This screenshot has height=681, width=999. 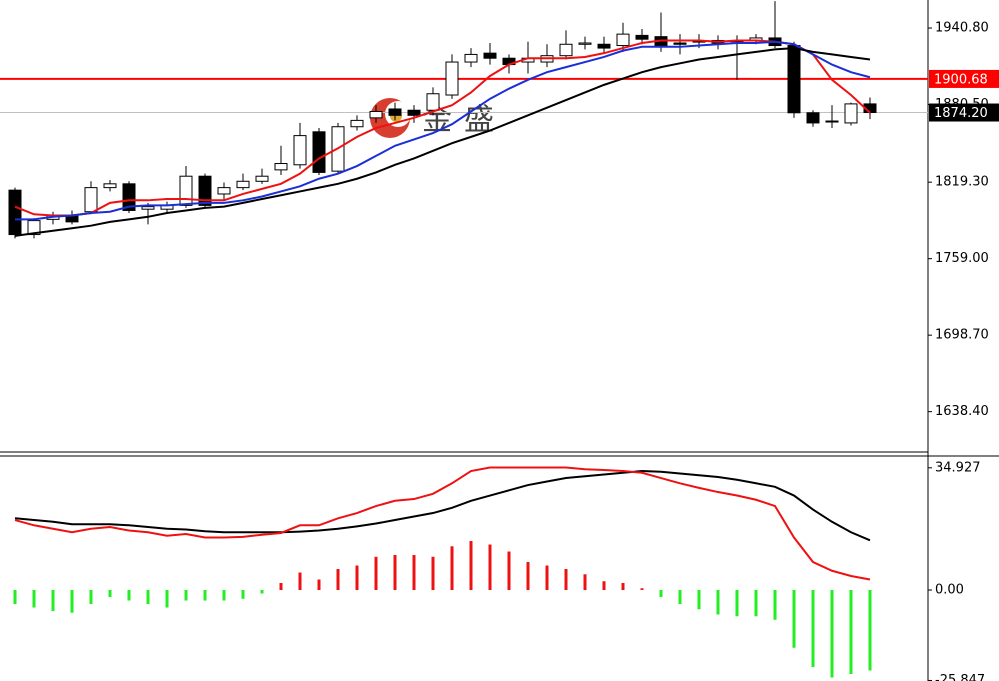 I want to click on y-tick-label: 1759.00, so click(x=962, y=258).